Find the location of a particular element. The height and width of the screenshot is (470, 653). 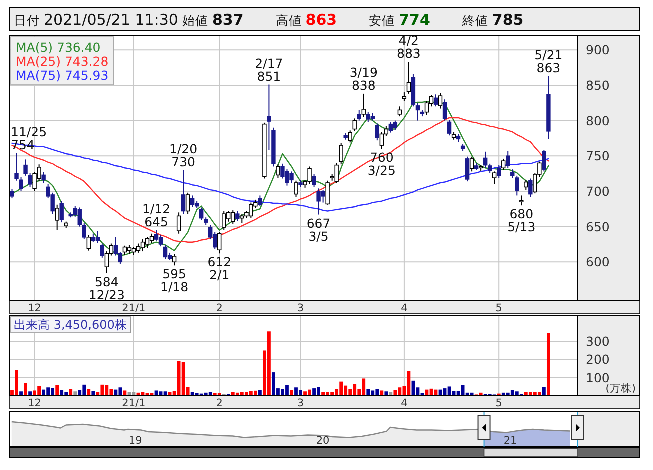

y-tick-label: 800 is located at coordinates (598, 120).